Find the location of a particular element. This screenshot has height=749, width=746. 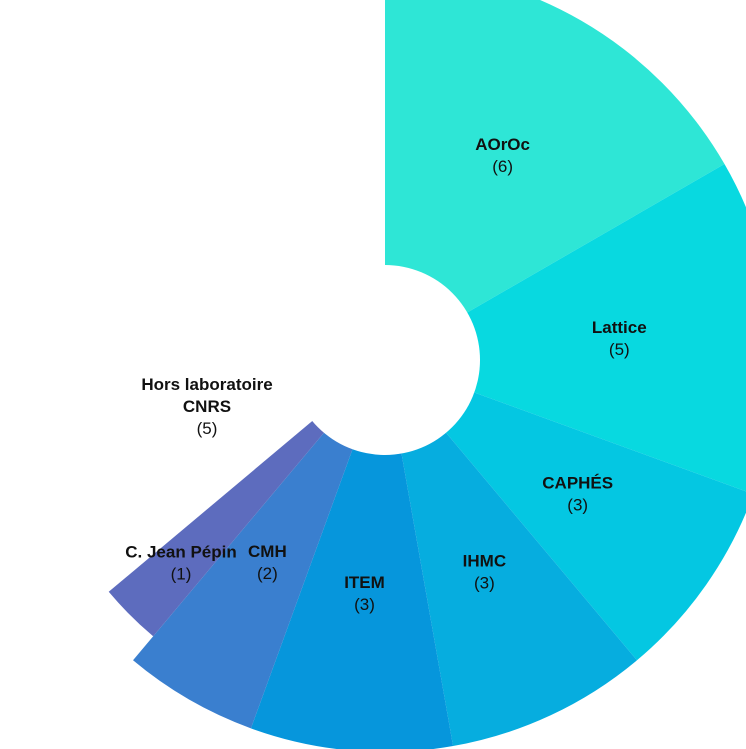

label-name-lattice: Lattice is located at coordinates (619, 327).